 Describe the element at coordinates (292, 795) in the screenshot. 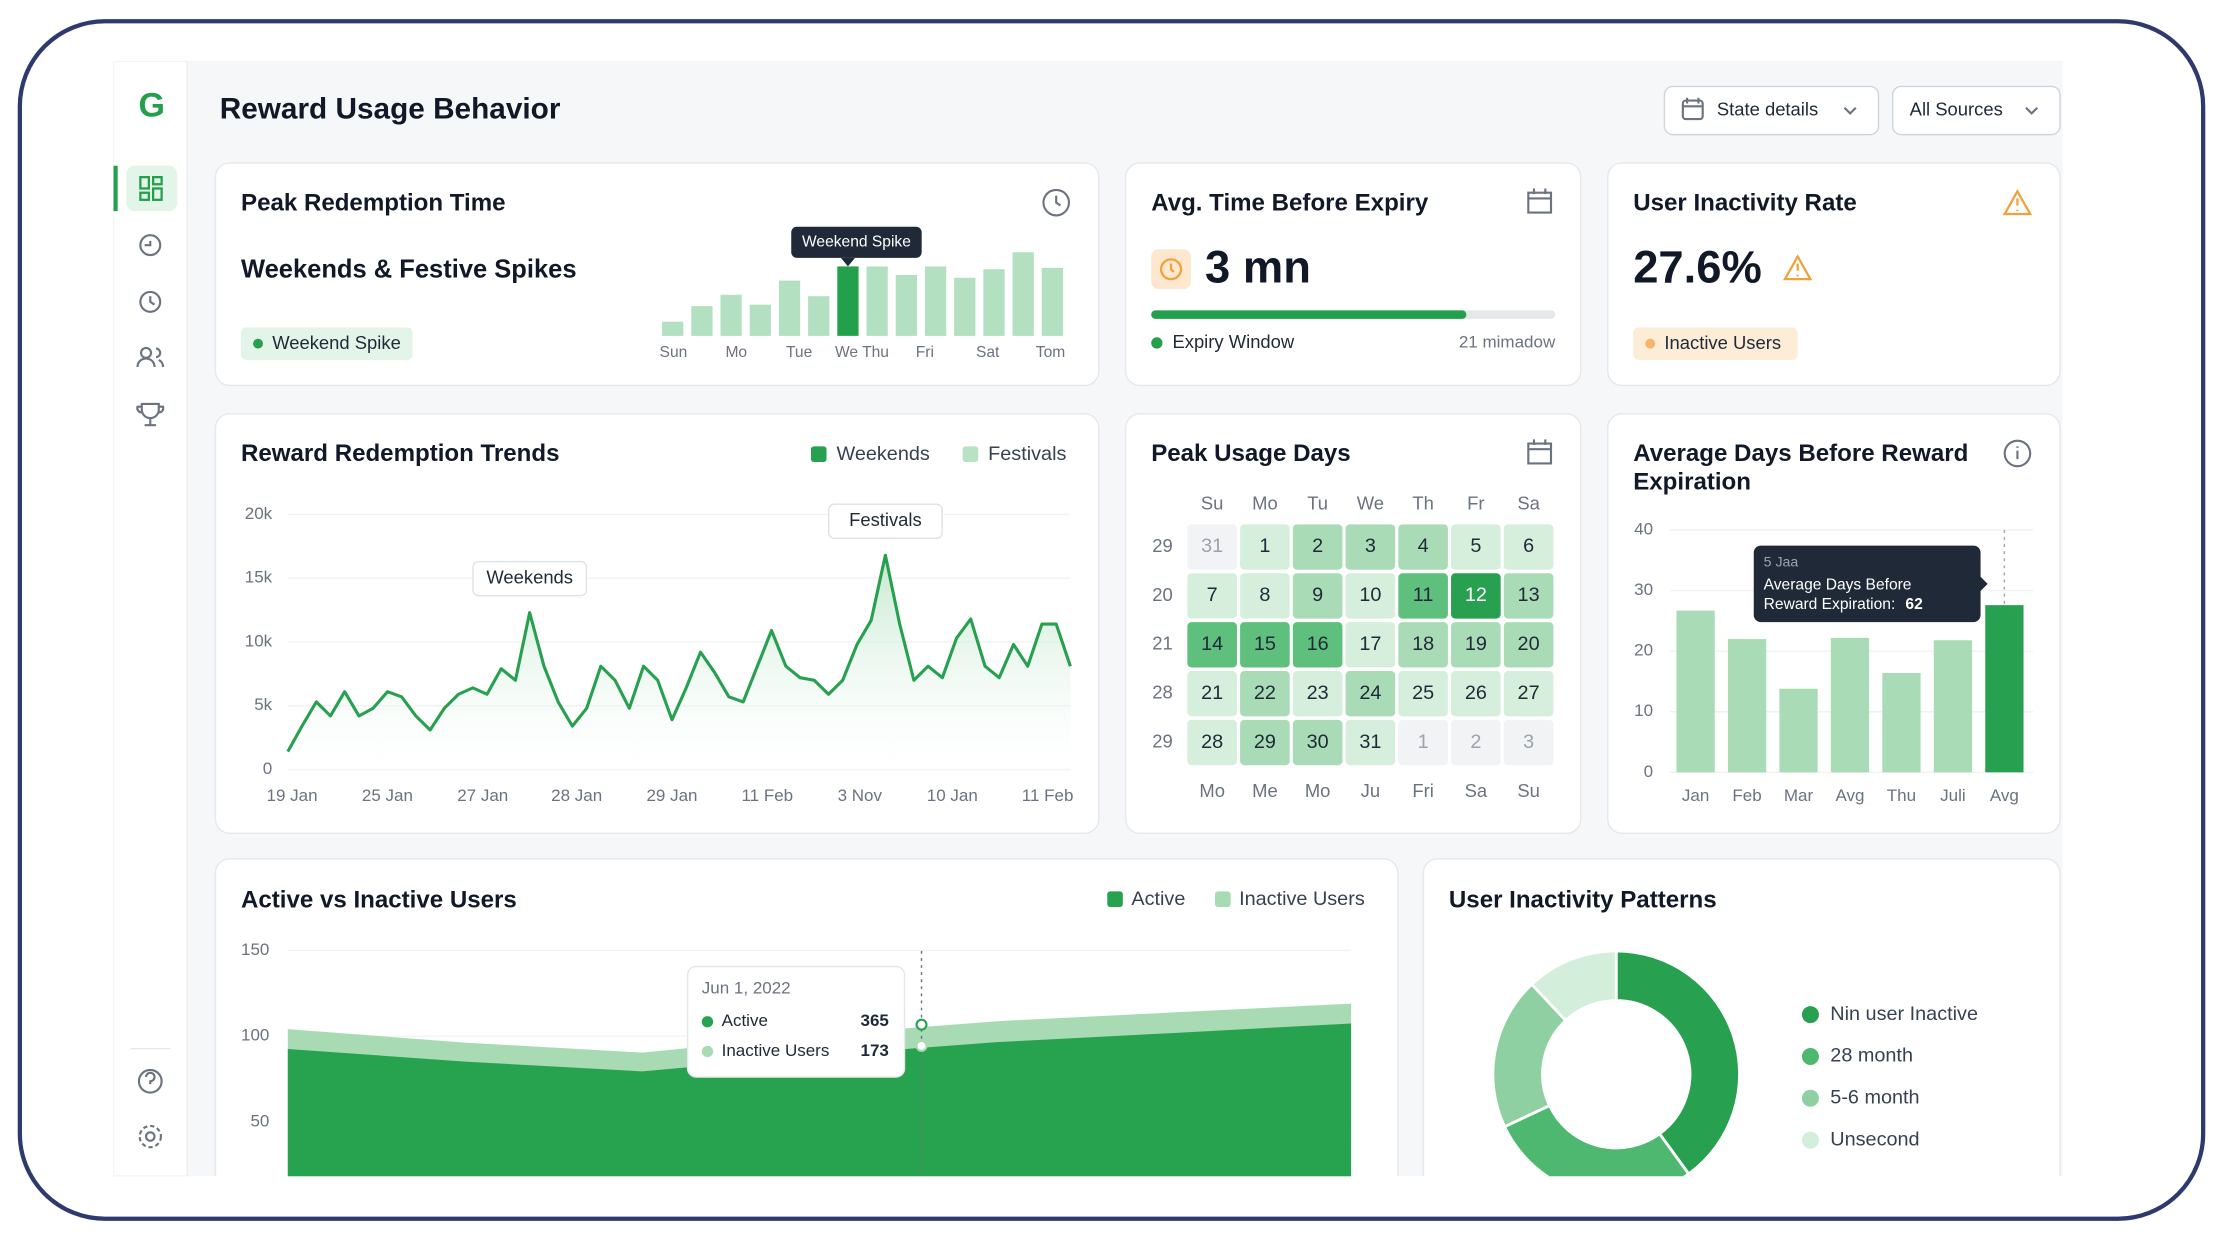

I see `x-tick-label: 19 Jan` at that location.